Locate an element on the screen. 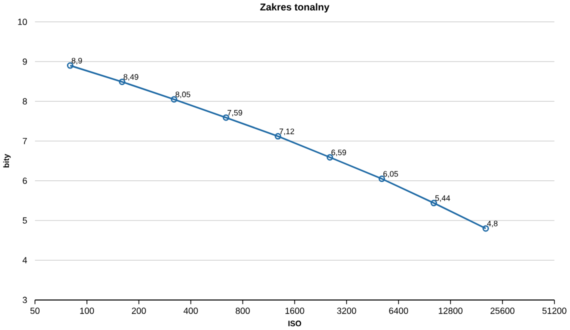 The width and height of the screenshot is (570, 330). x-tick-label: 6400 is located at coordinates (398, 311).